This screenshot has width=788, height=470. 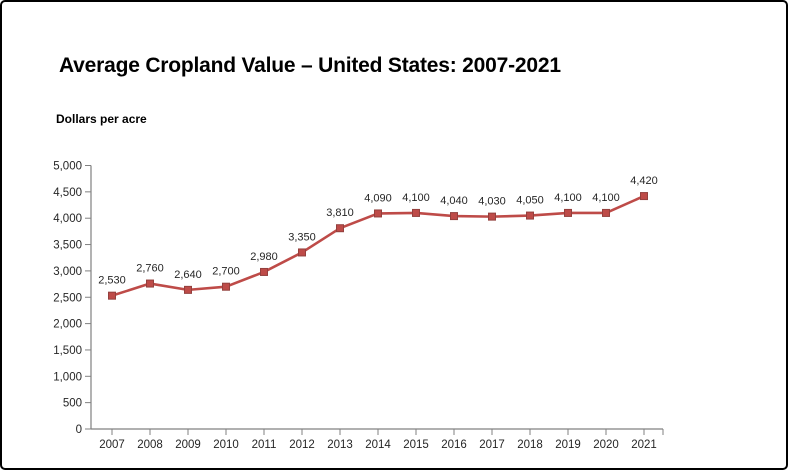 I want to click on data-point-2015, so click(x=416, y=212).